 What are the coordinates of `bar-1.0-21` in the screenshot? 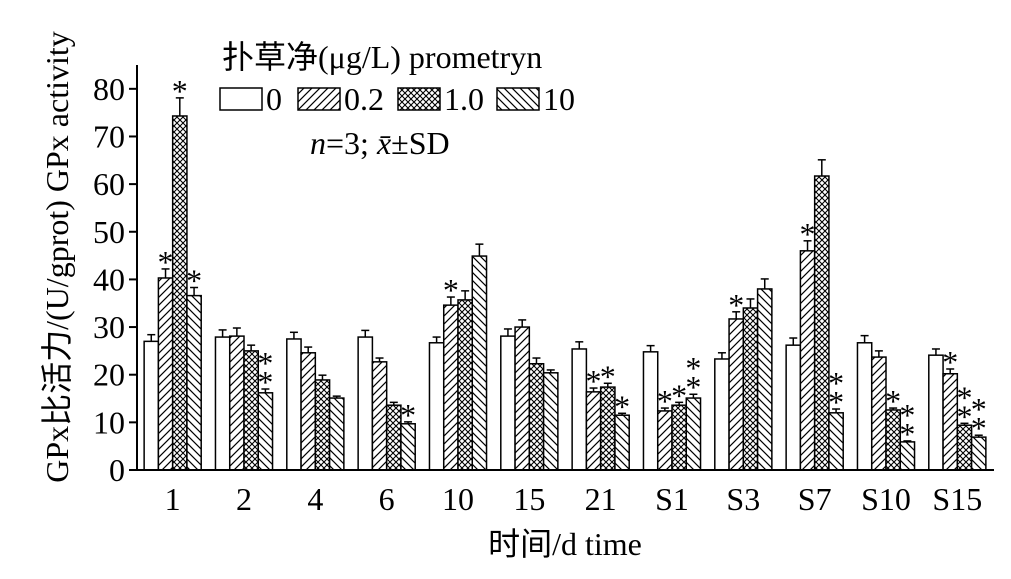 It's located at (607, 428).